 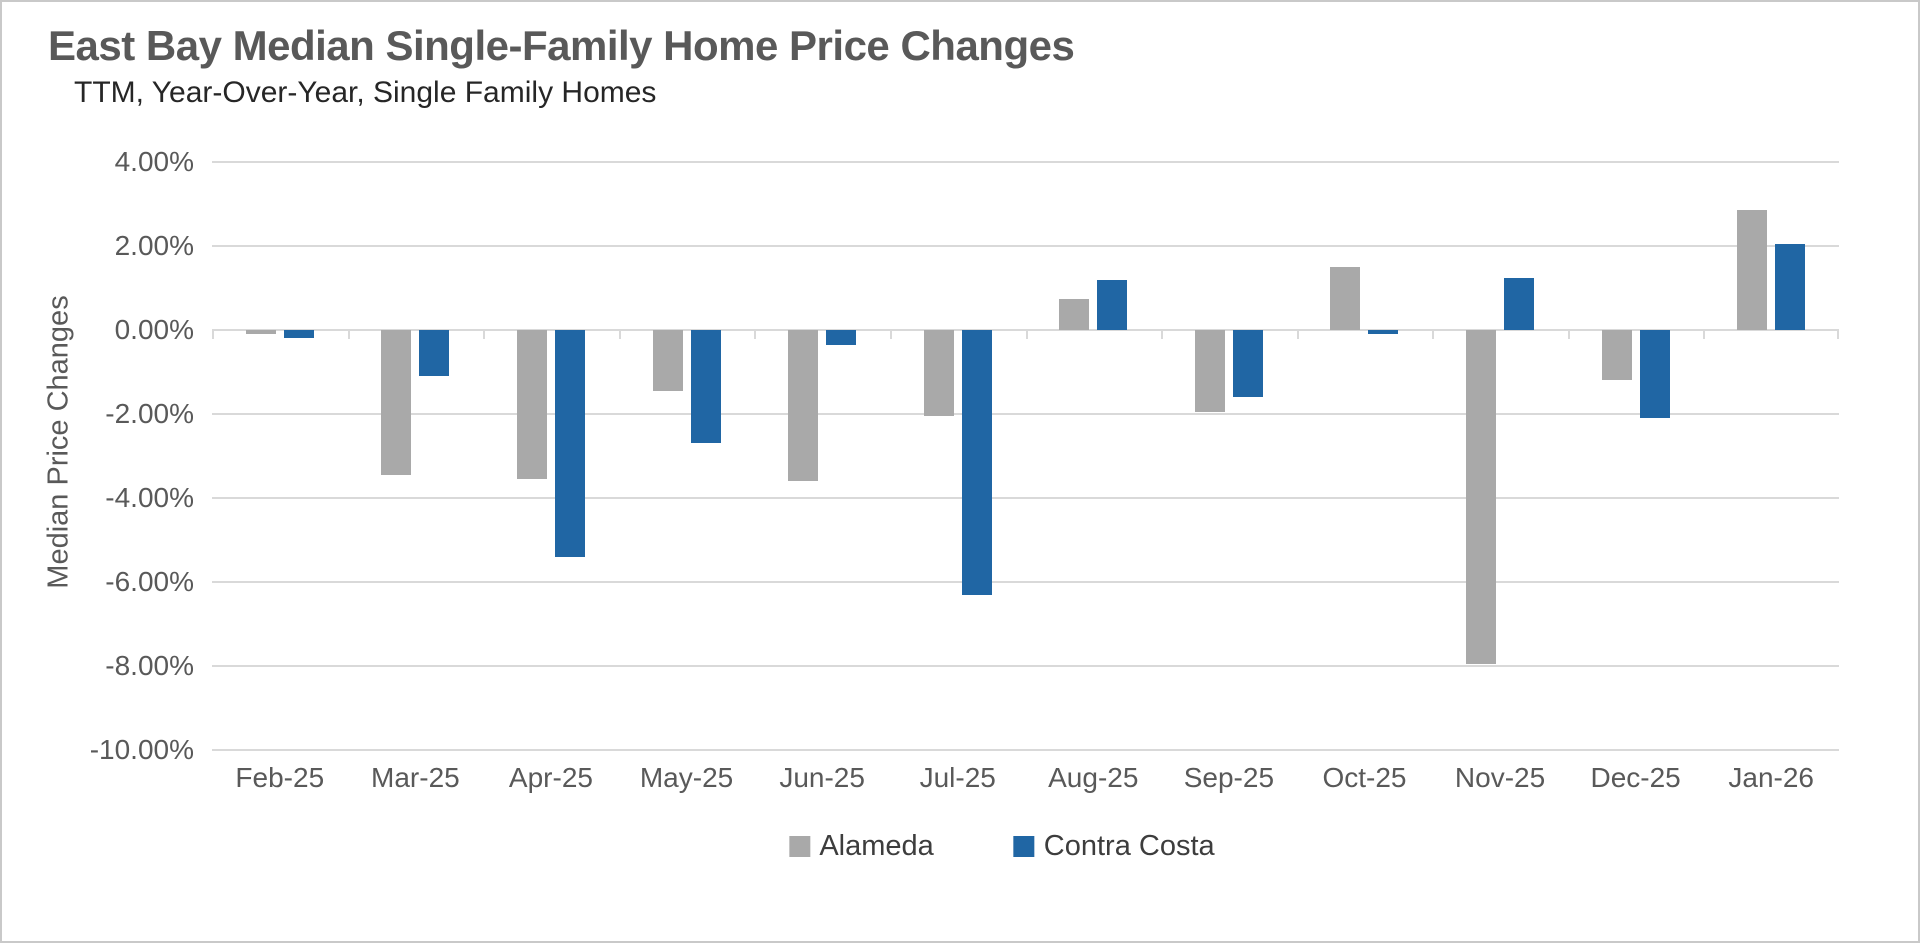 I want to click on x-tick-label: Jan-26, so click(x=1771, y=777).